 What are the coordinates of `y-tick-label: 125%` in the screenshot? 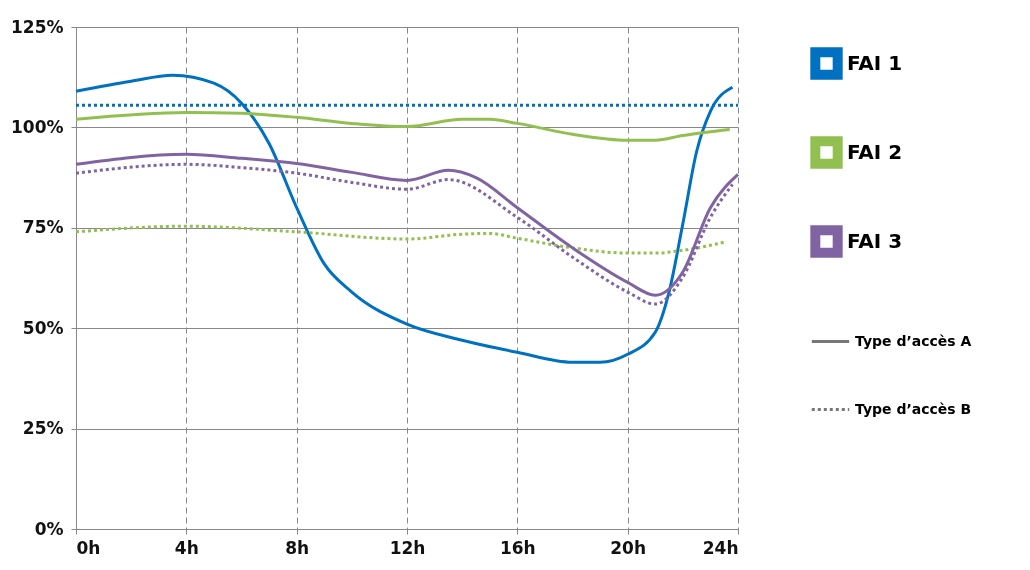 It's located at (37, 26).